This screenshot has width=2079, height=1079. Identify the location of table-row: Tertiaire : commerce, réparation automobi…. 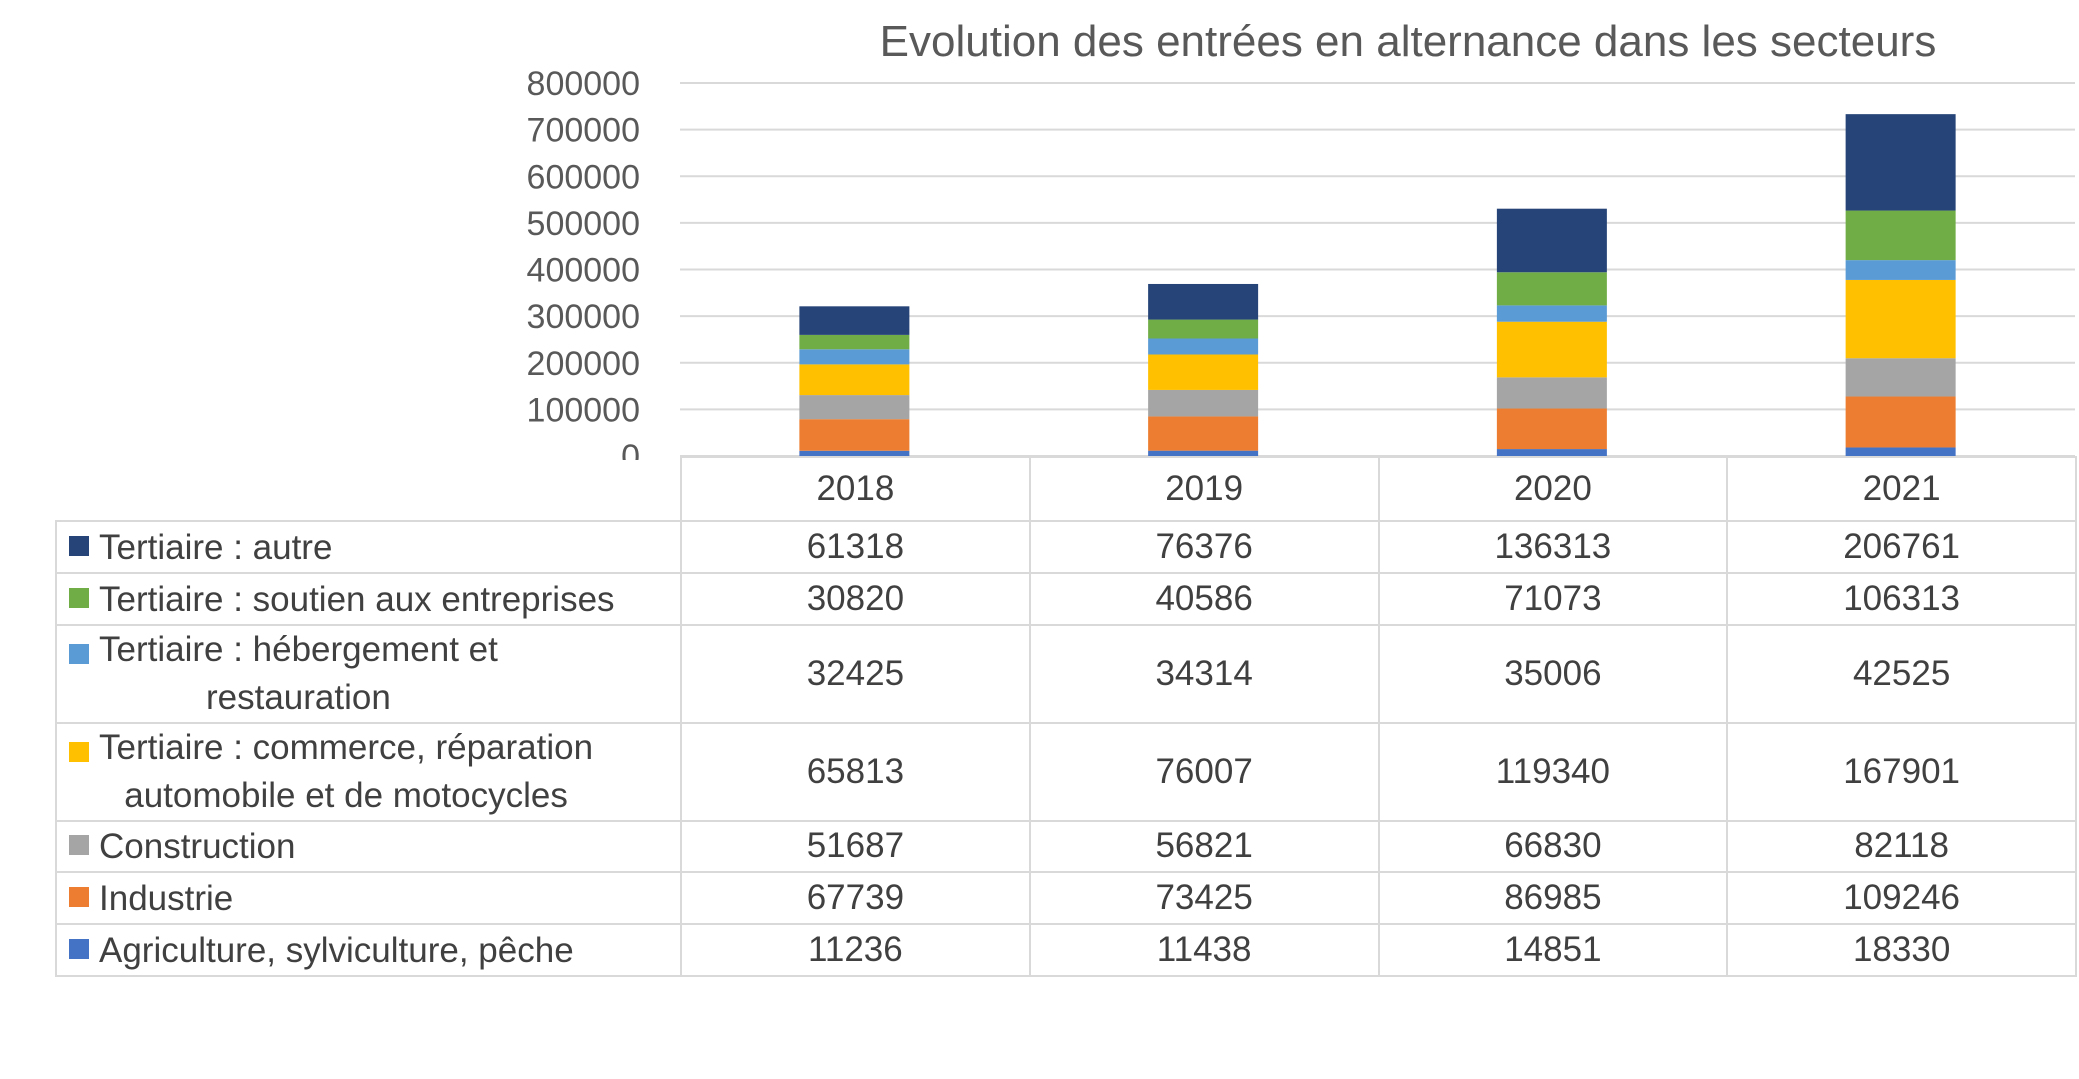
(1066, 771).